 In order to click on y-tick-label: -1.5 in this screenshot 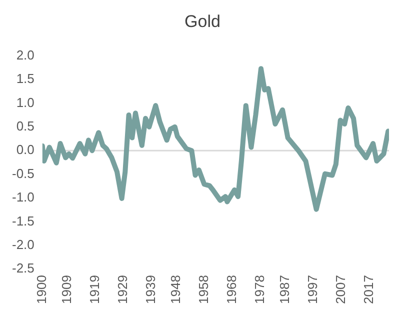, I will do `click(23, 220)`.